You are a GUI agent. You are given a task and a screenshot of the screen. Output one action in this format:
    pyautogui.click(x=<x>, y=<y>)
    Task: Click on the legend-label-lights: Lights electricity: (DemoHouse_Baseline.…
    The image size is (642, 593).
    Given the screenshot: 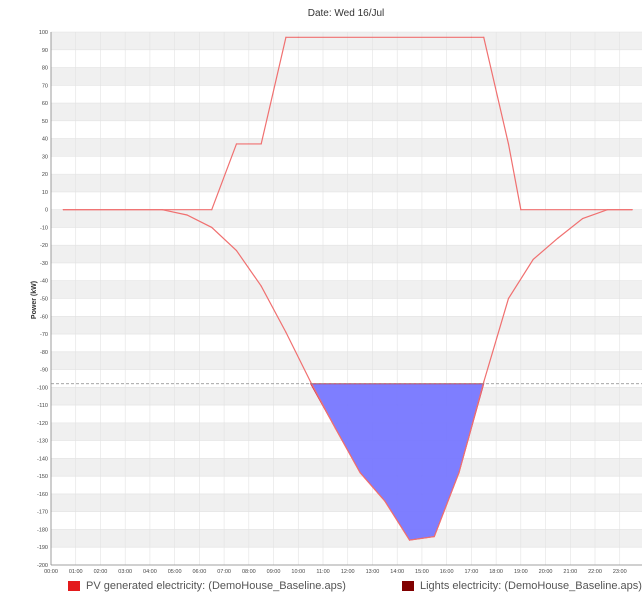 What is the action you would take?
    pyautogui.click(x=531, y=586)
    